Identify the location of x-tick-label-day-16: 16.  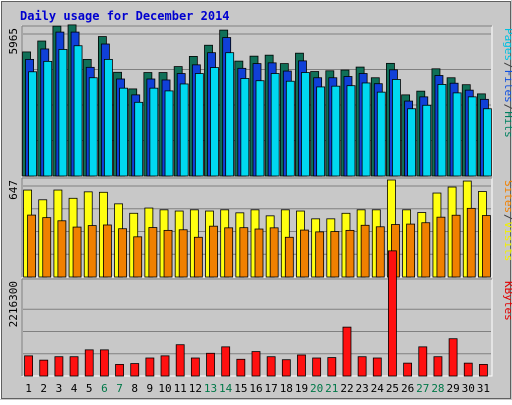
(255, 388).